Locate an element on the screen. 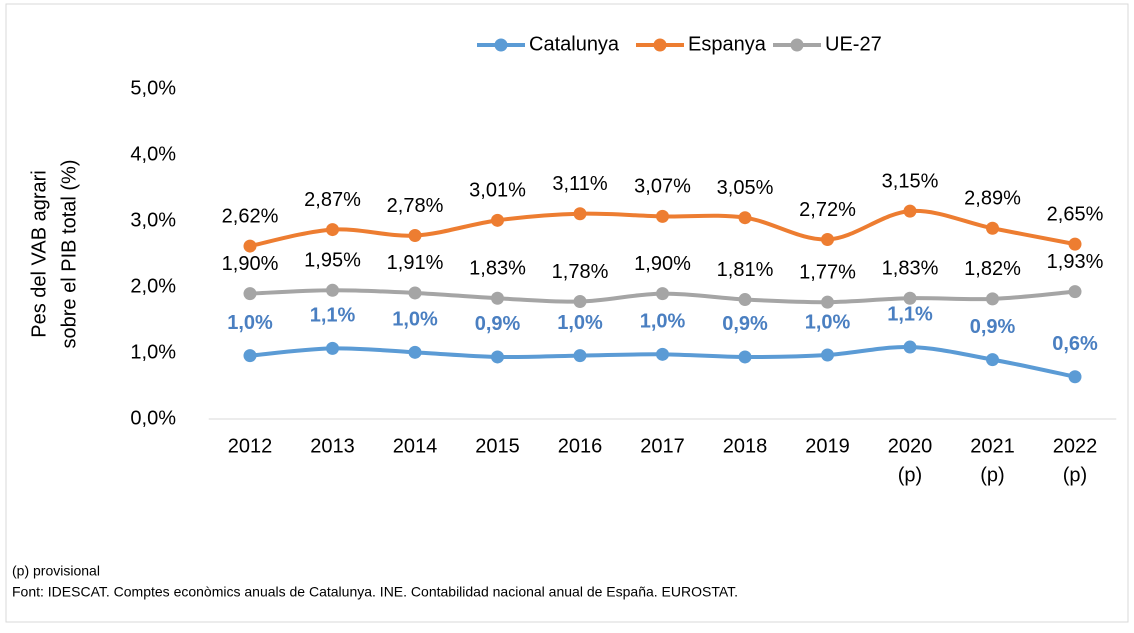 This screenshot has width=1134, height=633. data-label: 3,15% is located at coordinates (910, 181).